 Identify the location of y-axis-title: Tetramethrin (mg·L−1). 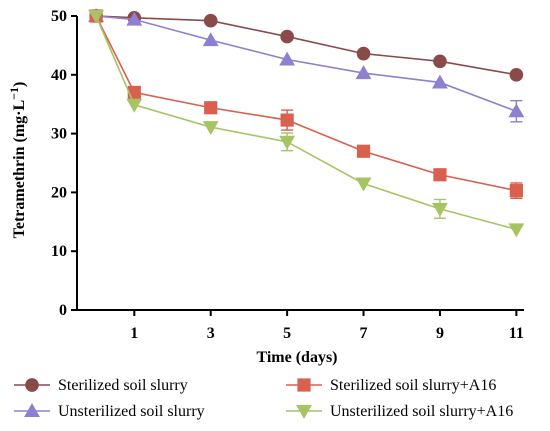
(17, 160).